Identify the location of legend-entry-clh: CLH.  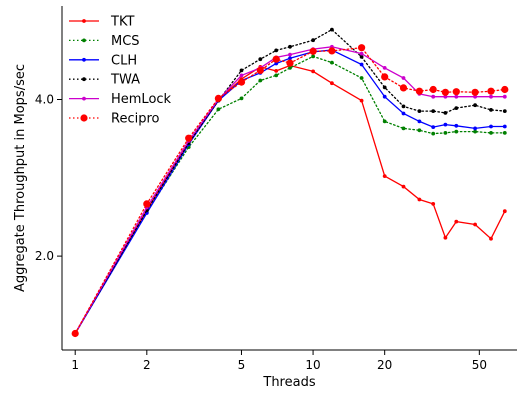
(103, 60).